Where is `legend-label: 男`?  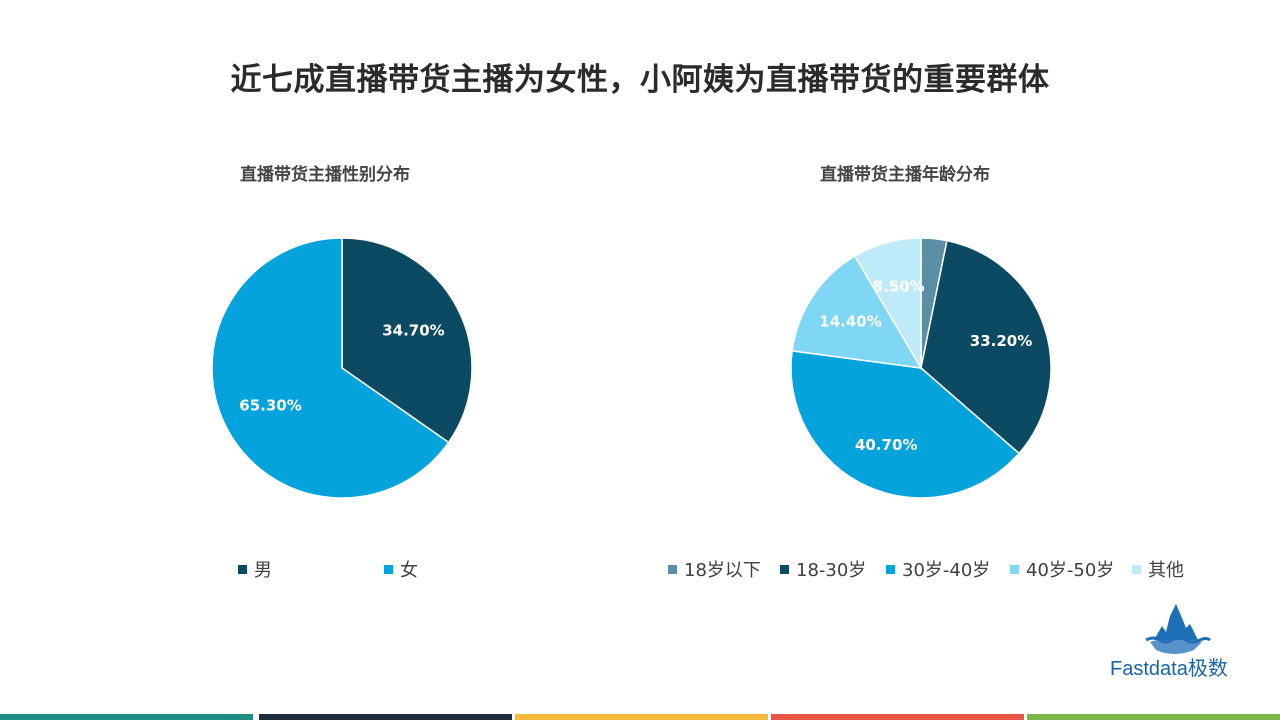 legend-label: 男 is located at coordinates (263, 570).